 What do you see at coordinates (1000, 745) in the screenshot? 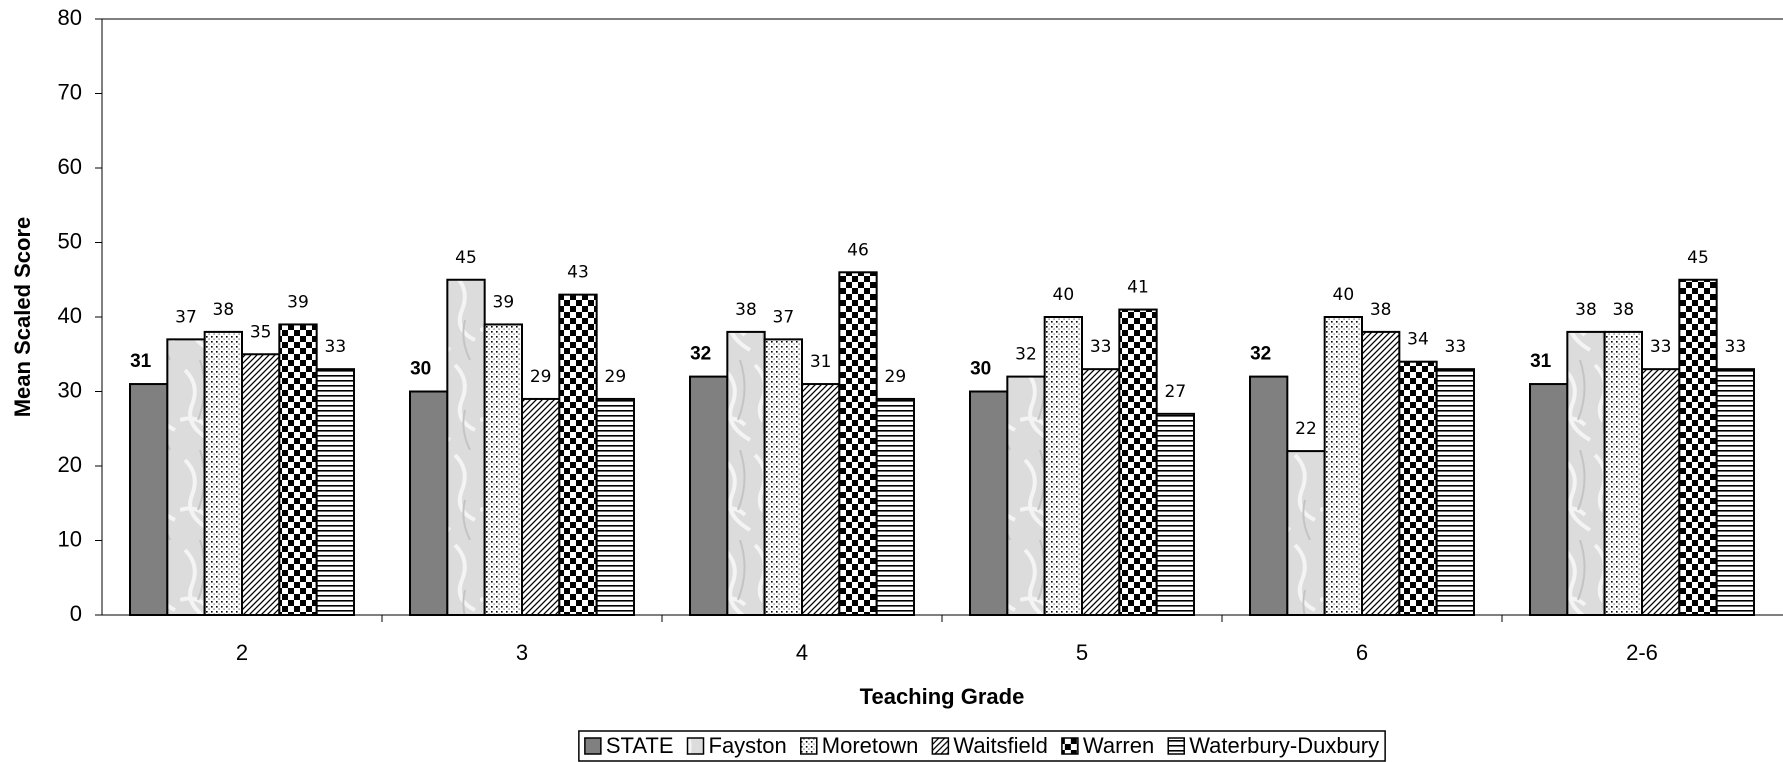
I see `legend-label: Waitsfield` at bounding box center [1000, 745].